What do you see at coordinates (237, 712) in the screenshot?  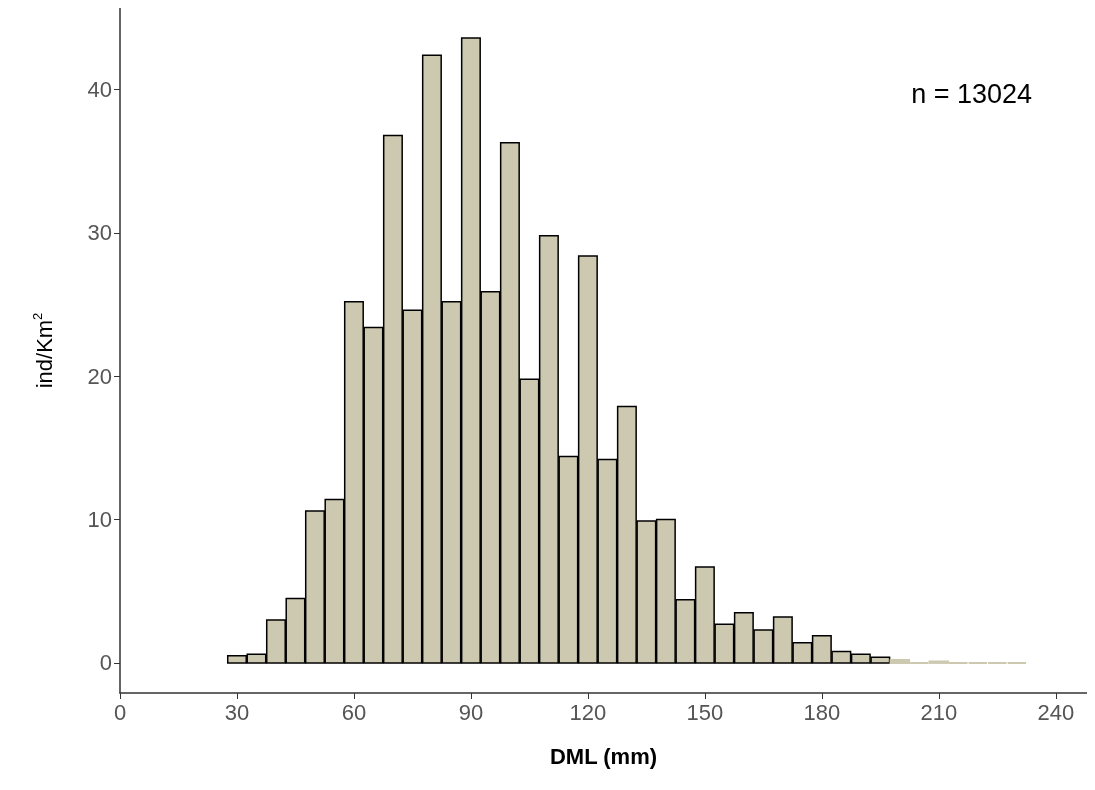 I see `x-tick-label: 30` at bounding box center [237, 712].